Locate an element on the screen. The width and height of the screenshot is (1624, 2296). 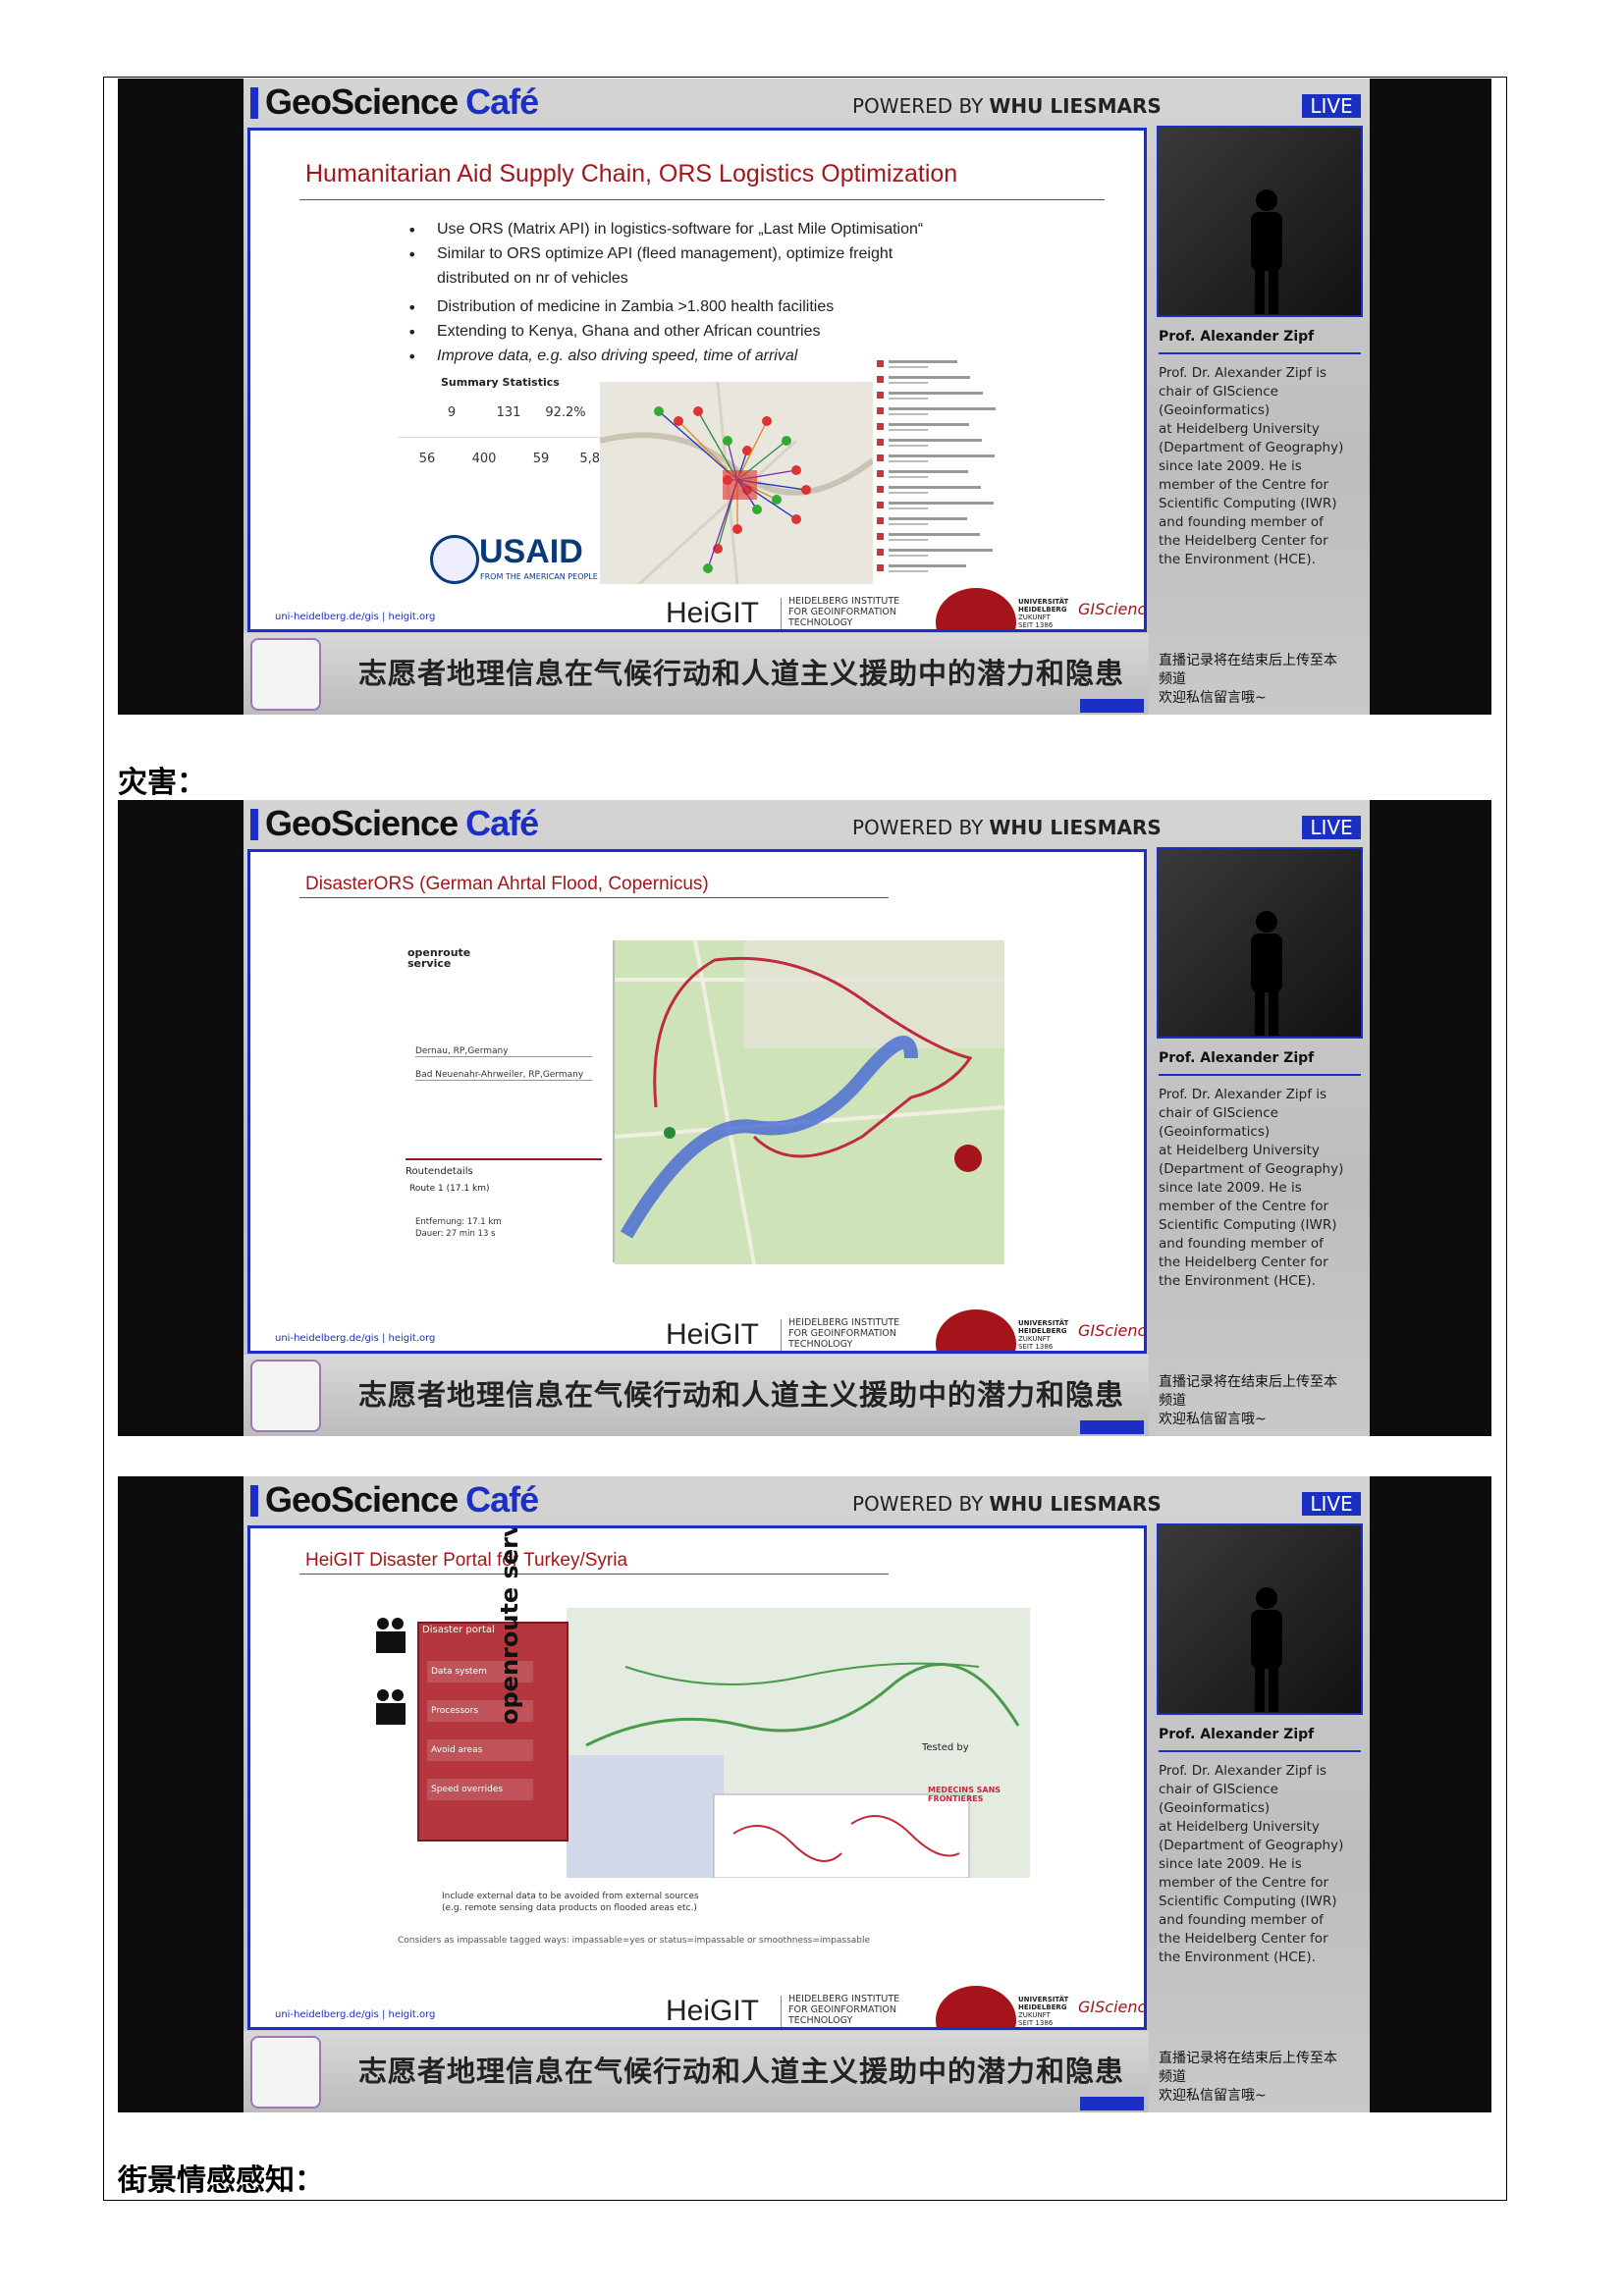
title-rule is located at coordinates (594, 897).